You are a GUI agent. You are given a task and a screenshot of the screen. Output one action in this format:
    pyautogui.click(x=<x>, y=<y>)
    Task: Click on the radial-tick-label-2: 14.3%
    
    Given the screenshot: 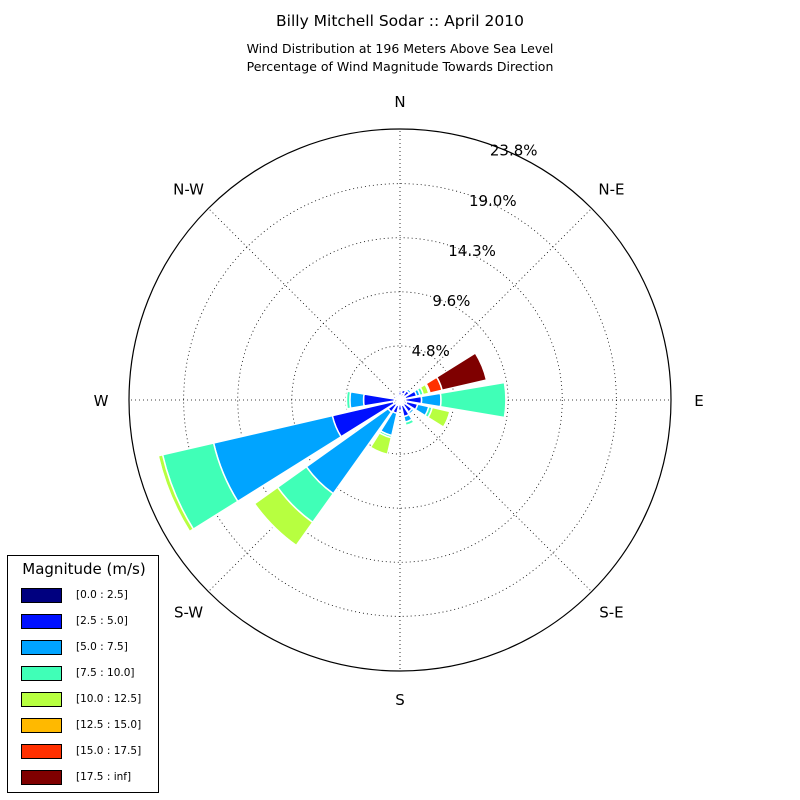 What is the action you would take?
    pyautogui.click(x=472, y=251)
    